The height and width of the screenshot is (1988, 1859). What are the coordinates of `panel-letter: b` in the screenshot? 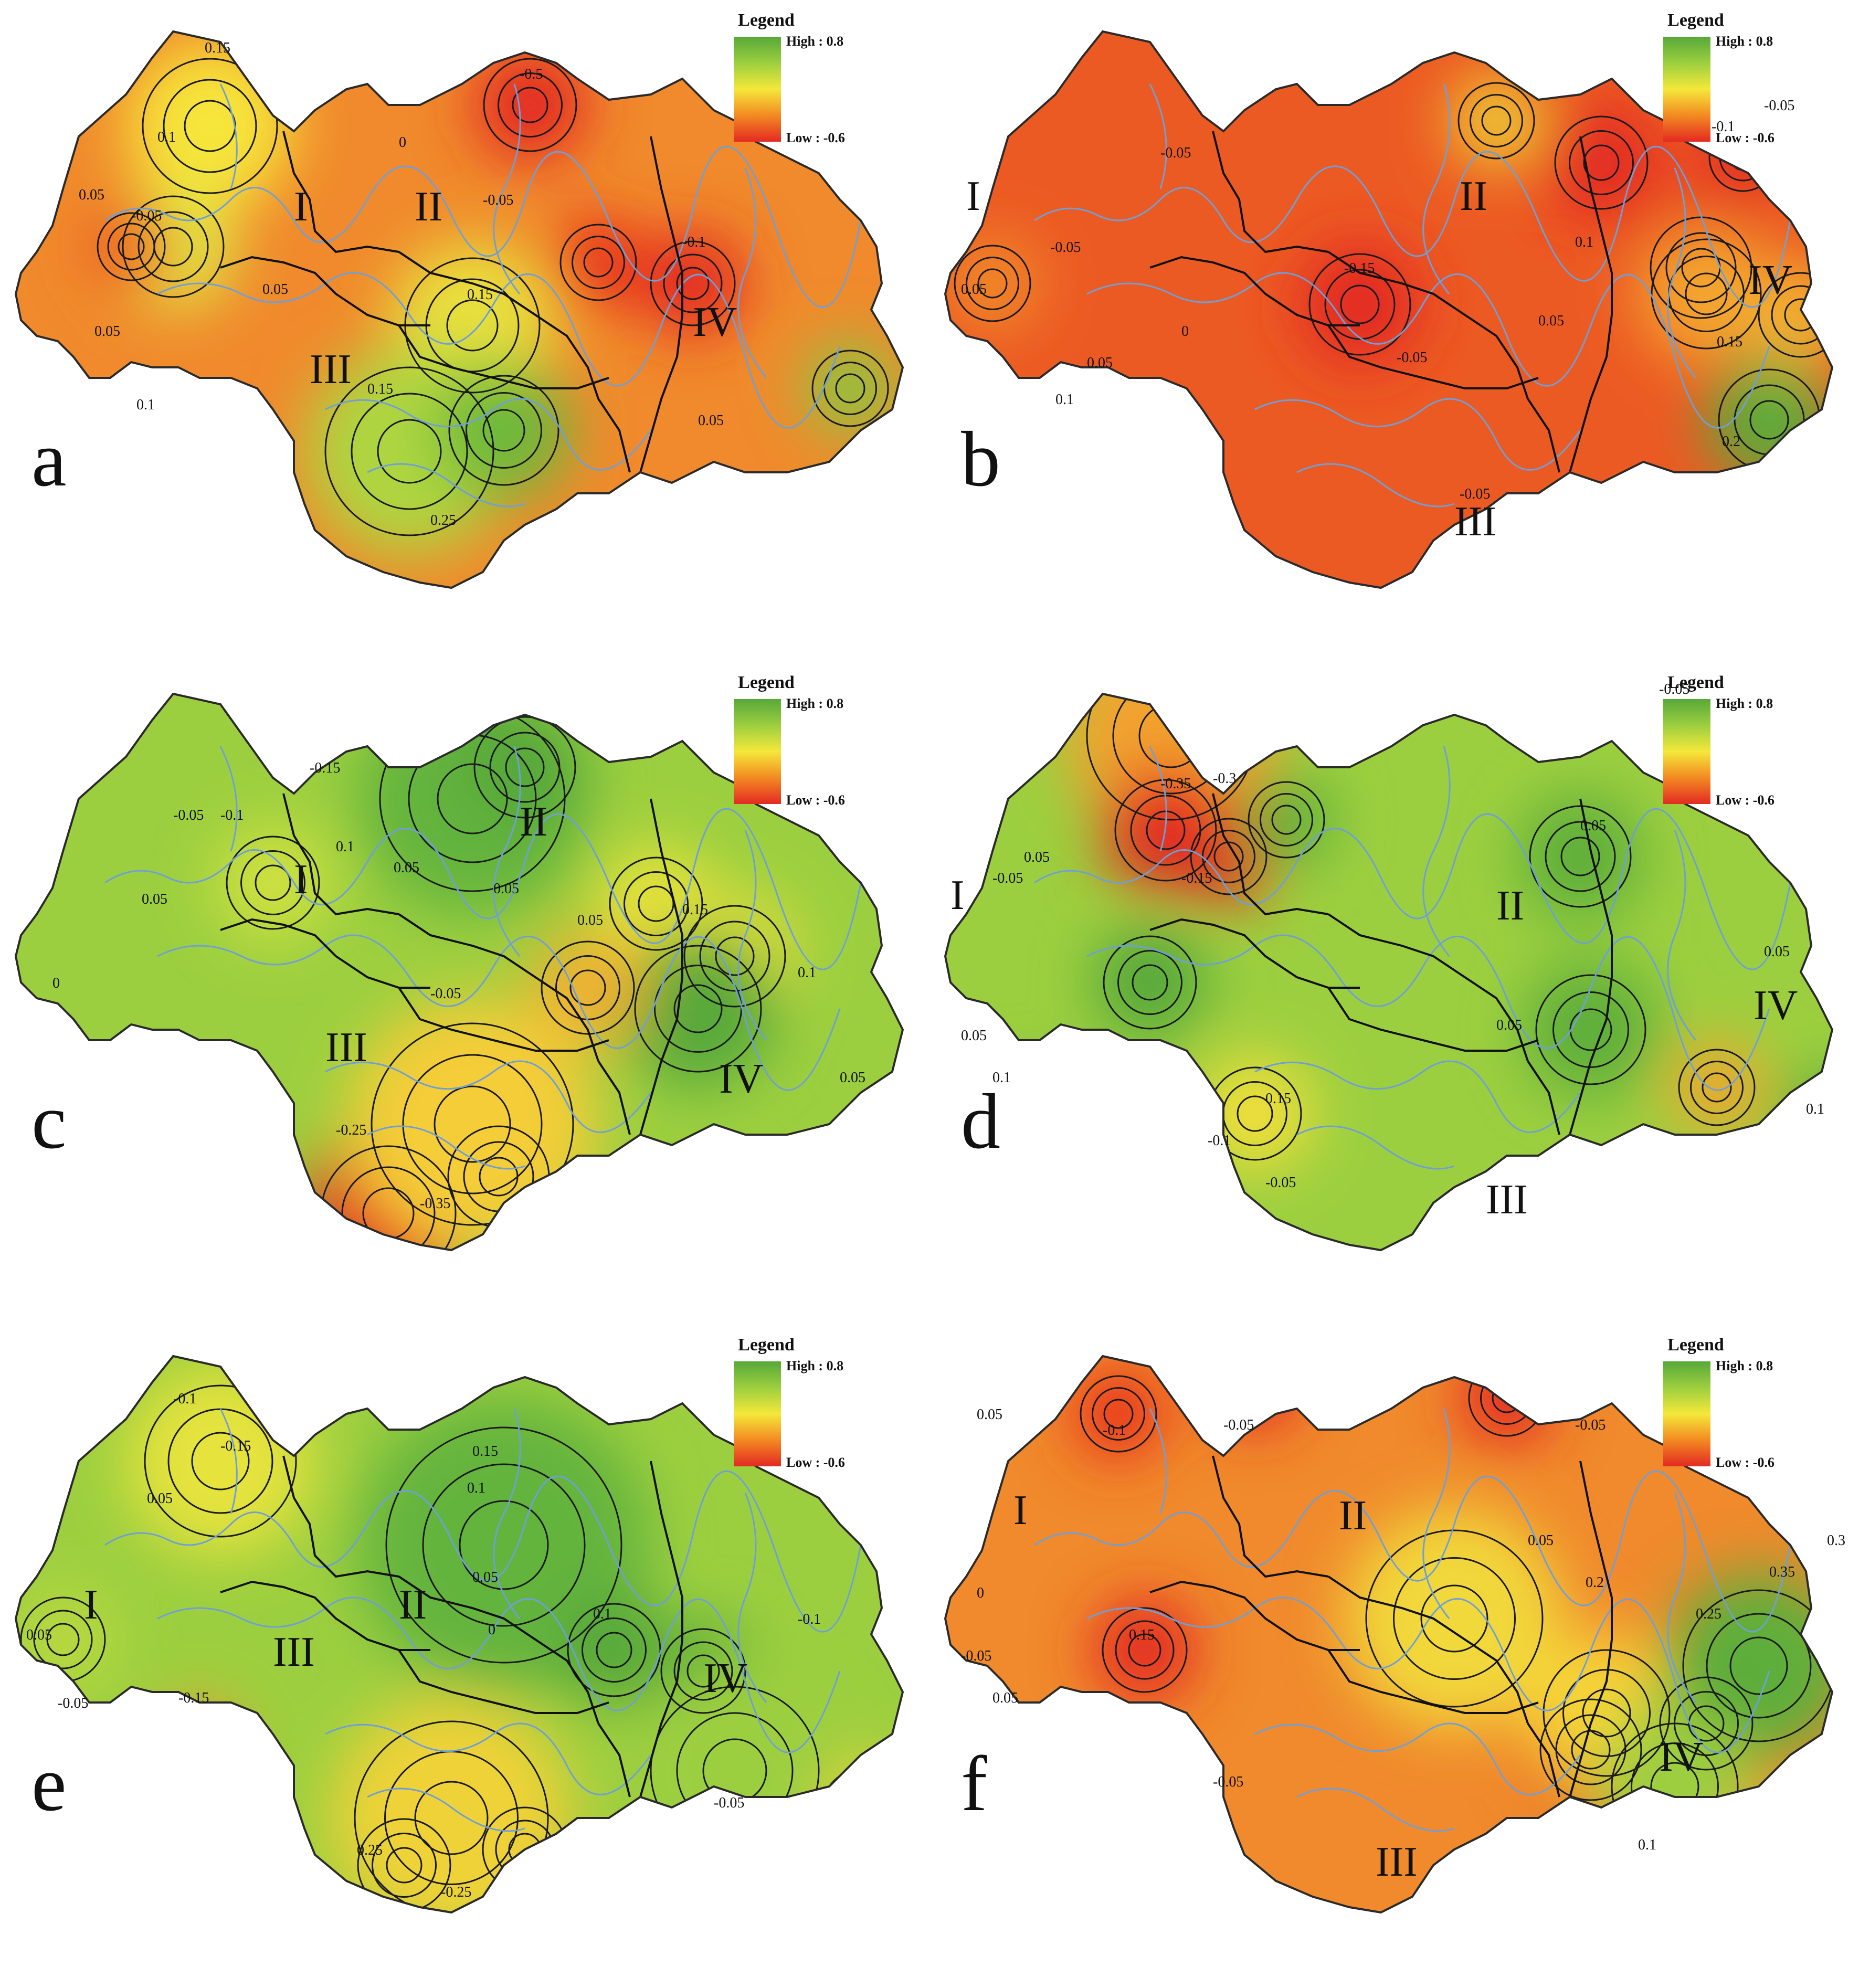 It's located at (981, 459).